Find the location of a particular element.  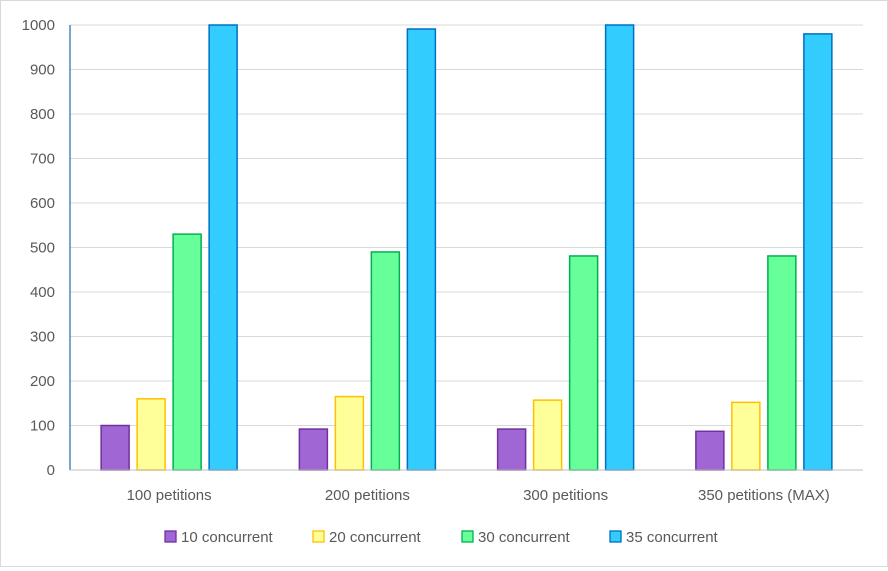

y-axis-ticks: 0 100 200 300 400 500 600 700 800 900 1000 is located at coordinates (38, 248).